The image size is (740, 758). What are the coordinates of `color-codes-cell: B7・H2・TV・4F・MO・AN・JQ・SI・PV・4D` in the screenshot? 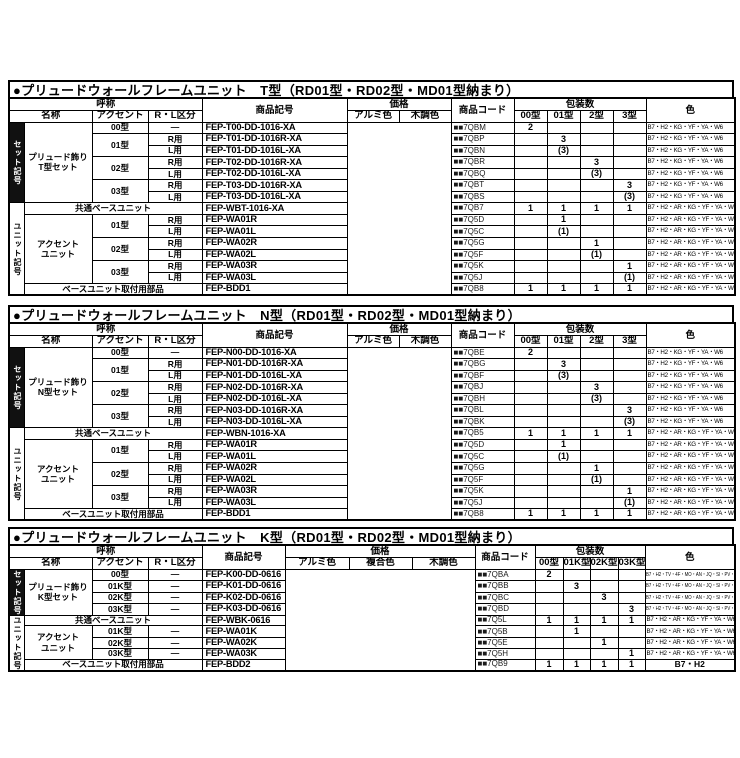 It's located at (690, 574).